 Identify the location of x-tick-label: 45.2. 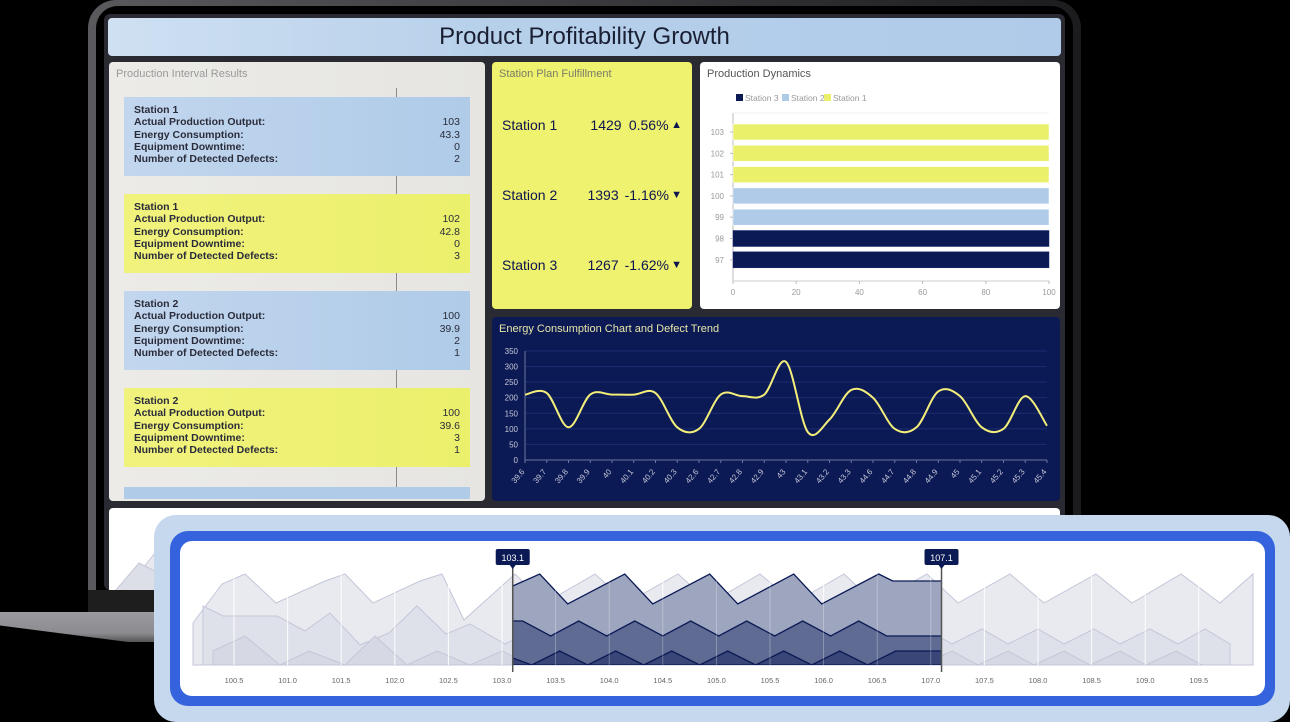
(996, 476).